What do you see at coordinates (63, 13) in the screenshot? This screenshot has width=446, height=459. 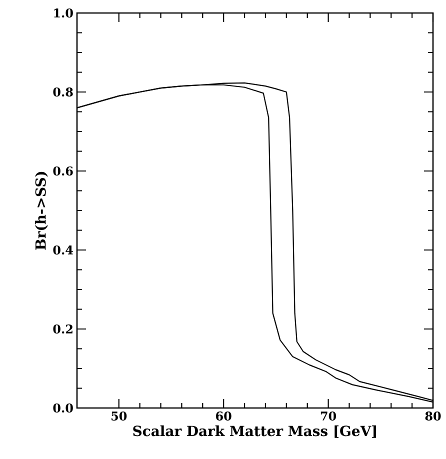 I see `y-tick-label: 1.0` at bounding box center [63, 13].